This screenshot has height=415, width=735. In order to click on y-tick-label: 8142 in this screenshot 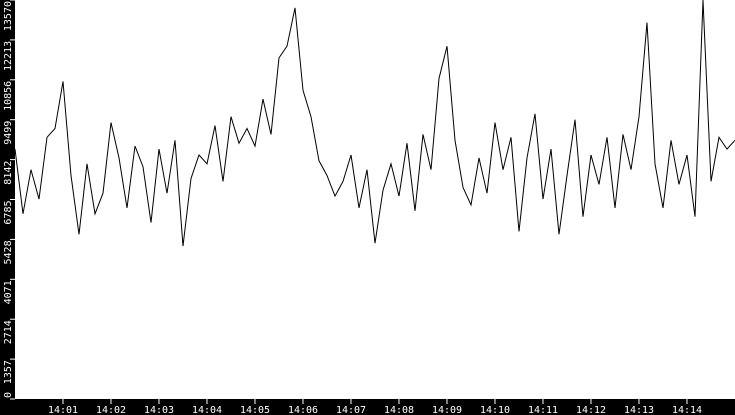, I will do `click(8, 173)`.